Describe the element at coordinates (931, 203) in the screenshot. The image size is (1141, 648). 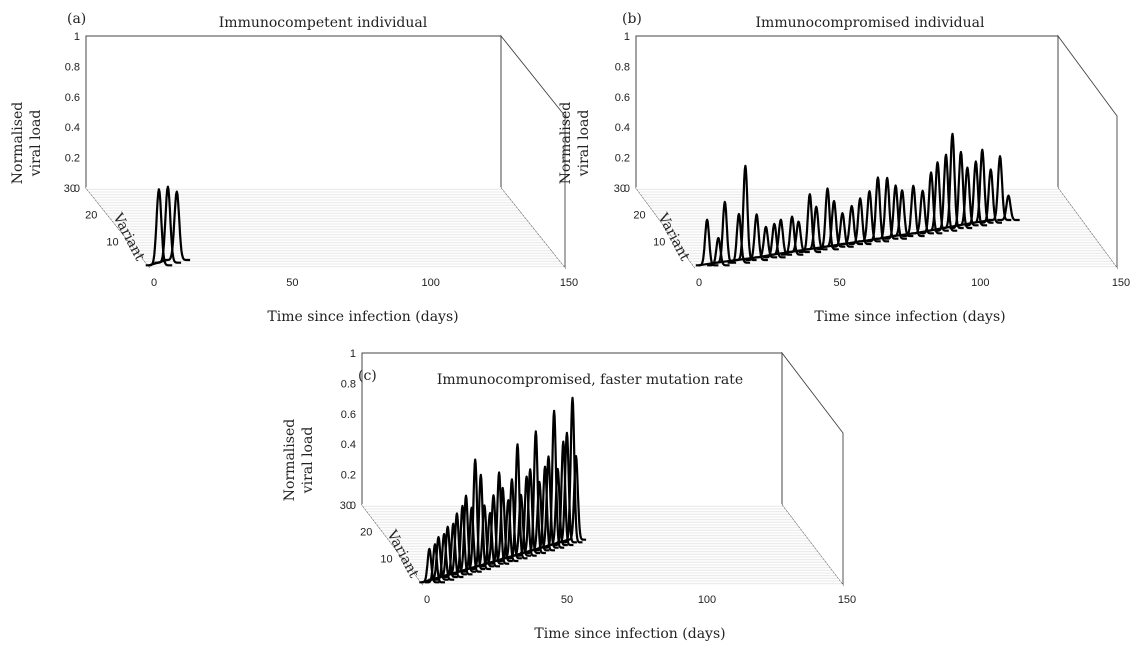
I see `variant-13-curve` at that location.